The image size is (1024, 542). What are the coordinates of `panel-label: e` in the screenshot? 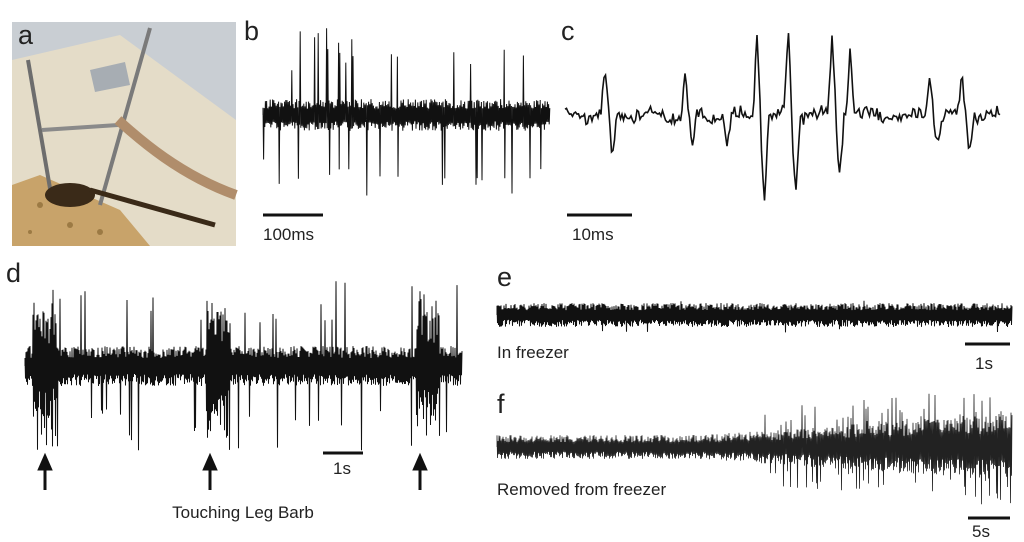 It's located at (504, 277).